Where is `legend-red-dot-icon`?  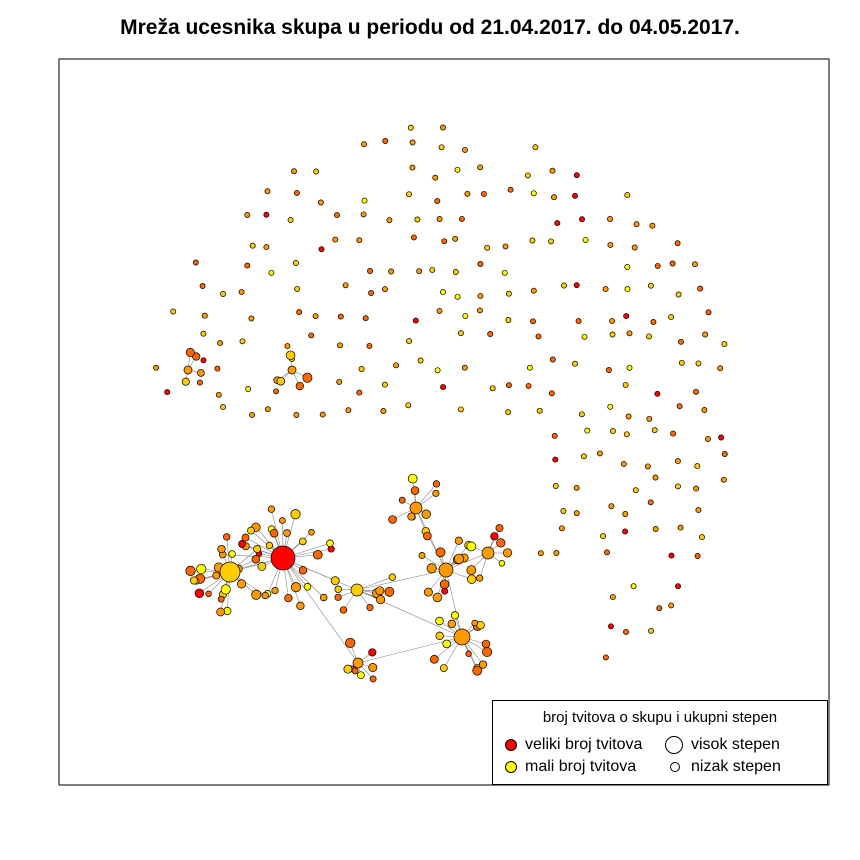 legend-red-dot-icon is located at coordinates (511, 745).